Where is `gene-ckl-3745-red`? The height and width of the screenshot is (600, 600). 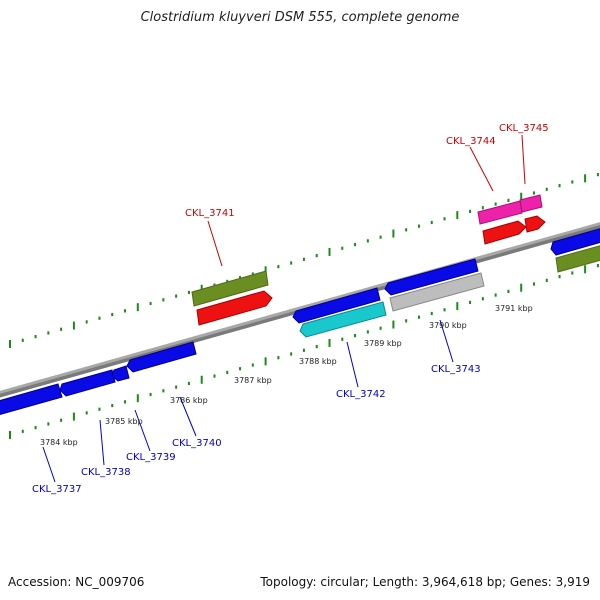
gene-ckl-3745-red is located at coordinates (535, 224).